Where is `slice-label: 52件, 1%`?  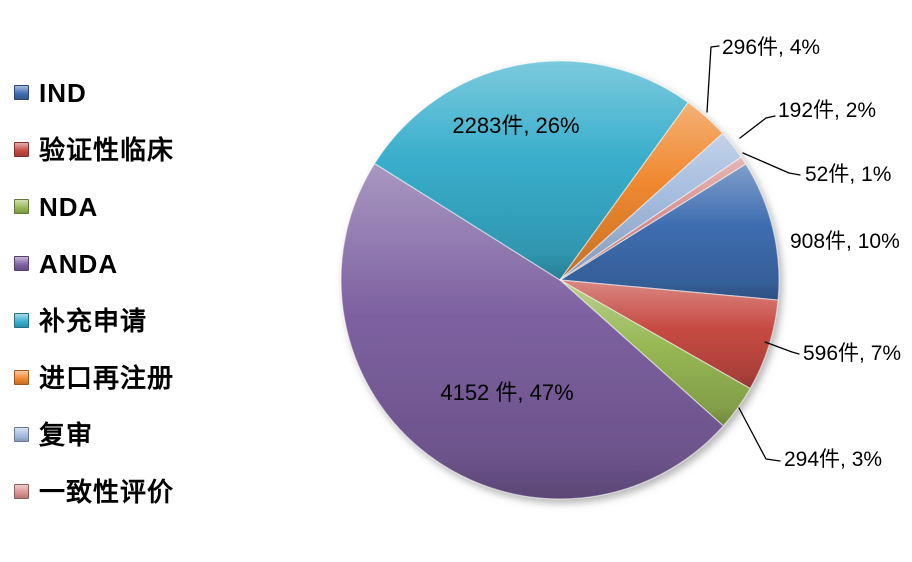 slice-label: 52件, 1% is located at coordinates (848, 174).